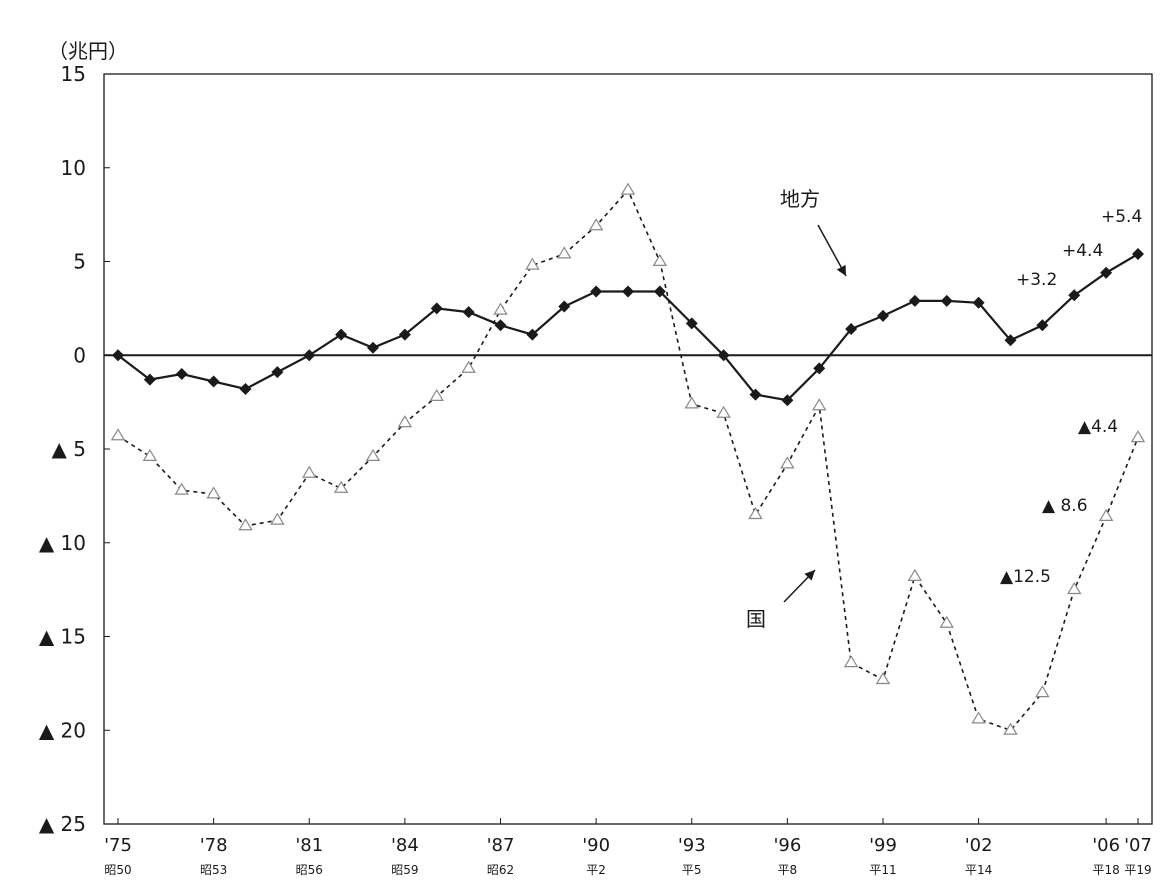 Image resolution: width=1163 pixels, height=891 pixels. Describe the element at coordinates (978, 870) in the screenshot. I see `x-tick-sublabel: 平14` at that location.